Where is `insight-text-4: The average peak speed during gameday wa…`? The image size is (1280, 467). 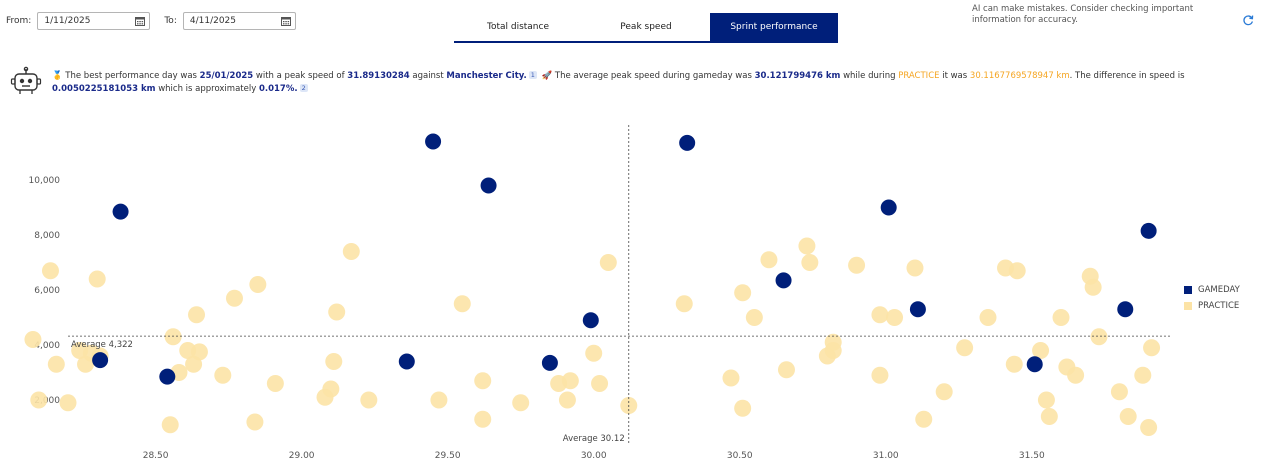
insight-text-4: The average peak speed during gameday wa… is located at coordinates (653, 76).